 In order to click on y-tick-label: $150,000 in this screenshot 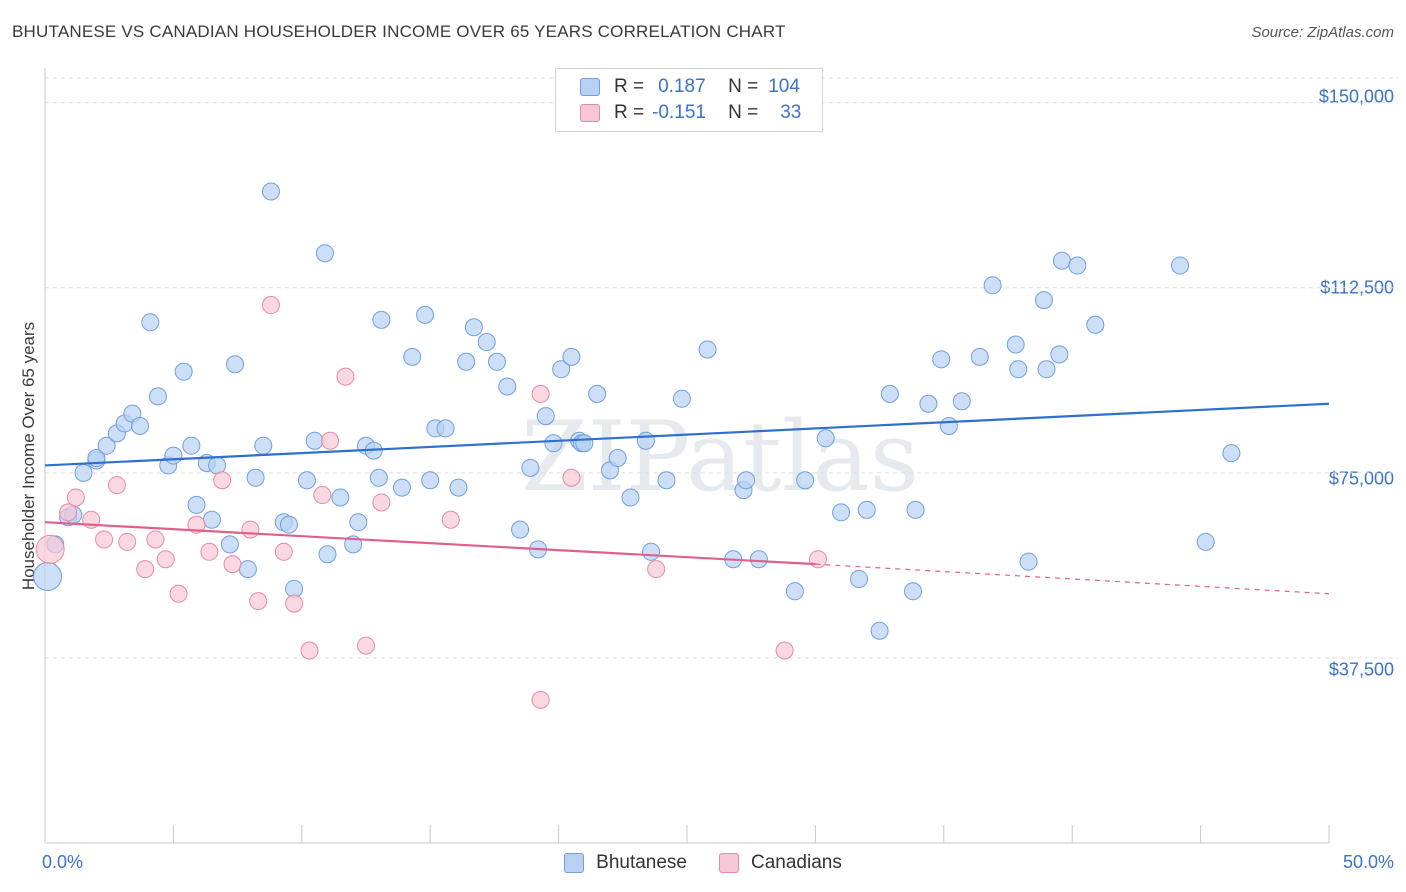, I will do `click(1356, 96)`.